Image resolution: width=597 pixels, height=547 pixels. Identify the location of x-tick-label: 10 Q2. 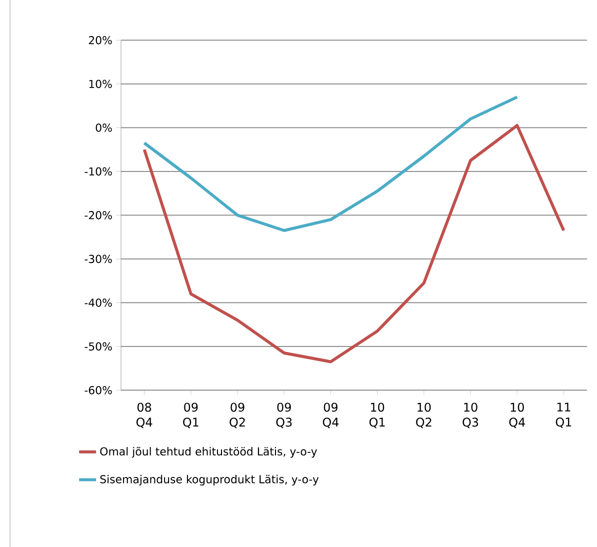
(424, 415).